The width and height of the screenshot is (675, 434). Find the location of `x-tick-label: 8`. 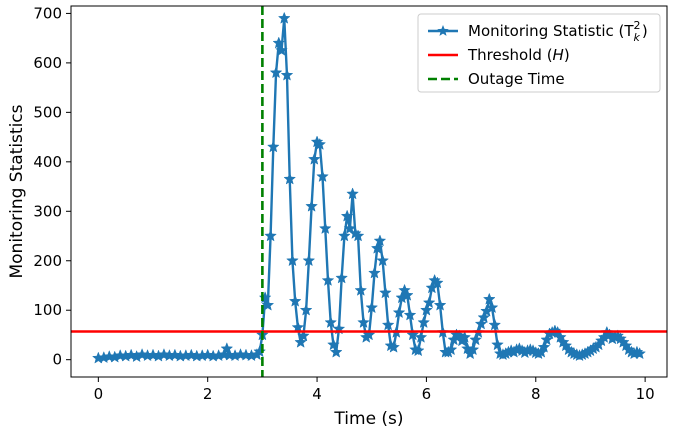

x-tick-label: 8 is located at coordinates (536, 394).